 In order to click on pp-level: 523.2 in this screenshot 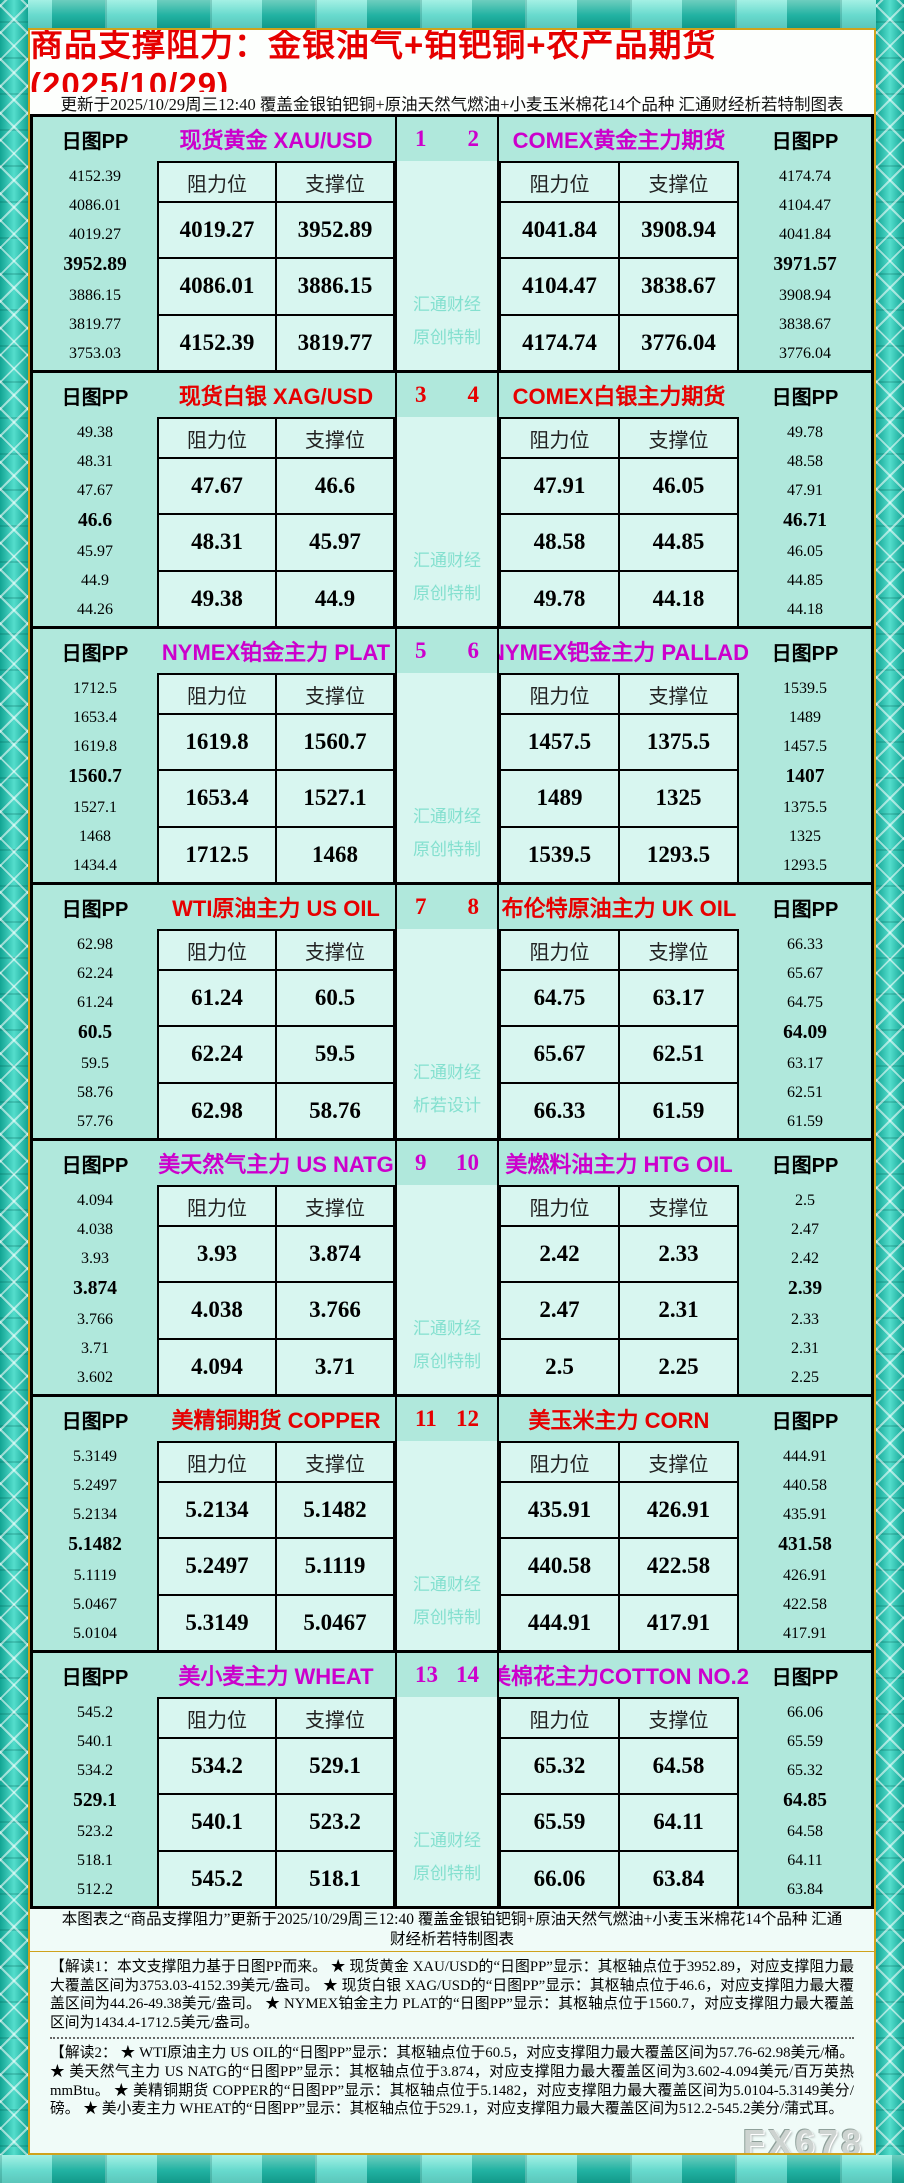, I will do `click(95, 1832)`.